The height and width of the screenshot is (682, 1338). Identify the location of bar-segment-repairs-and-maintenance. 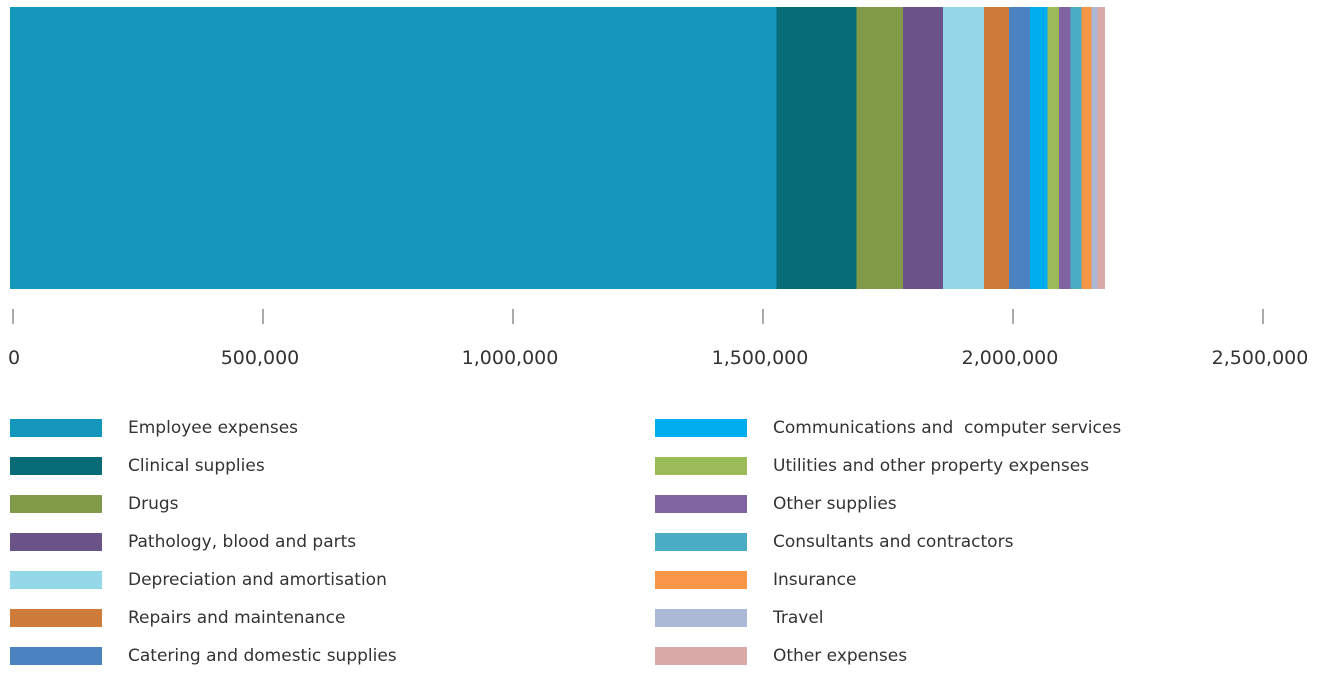
(996, 148).